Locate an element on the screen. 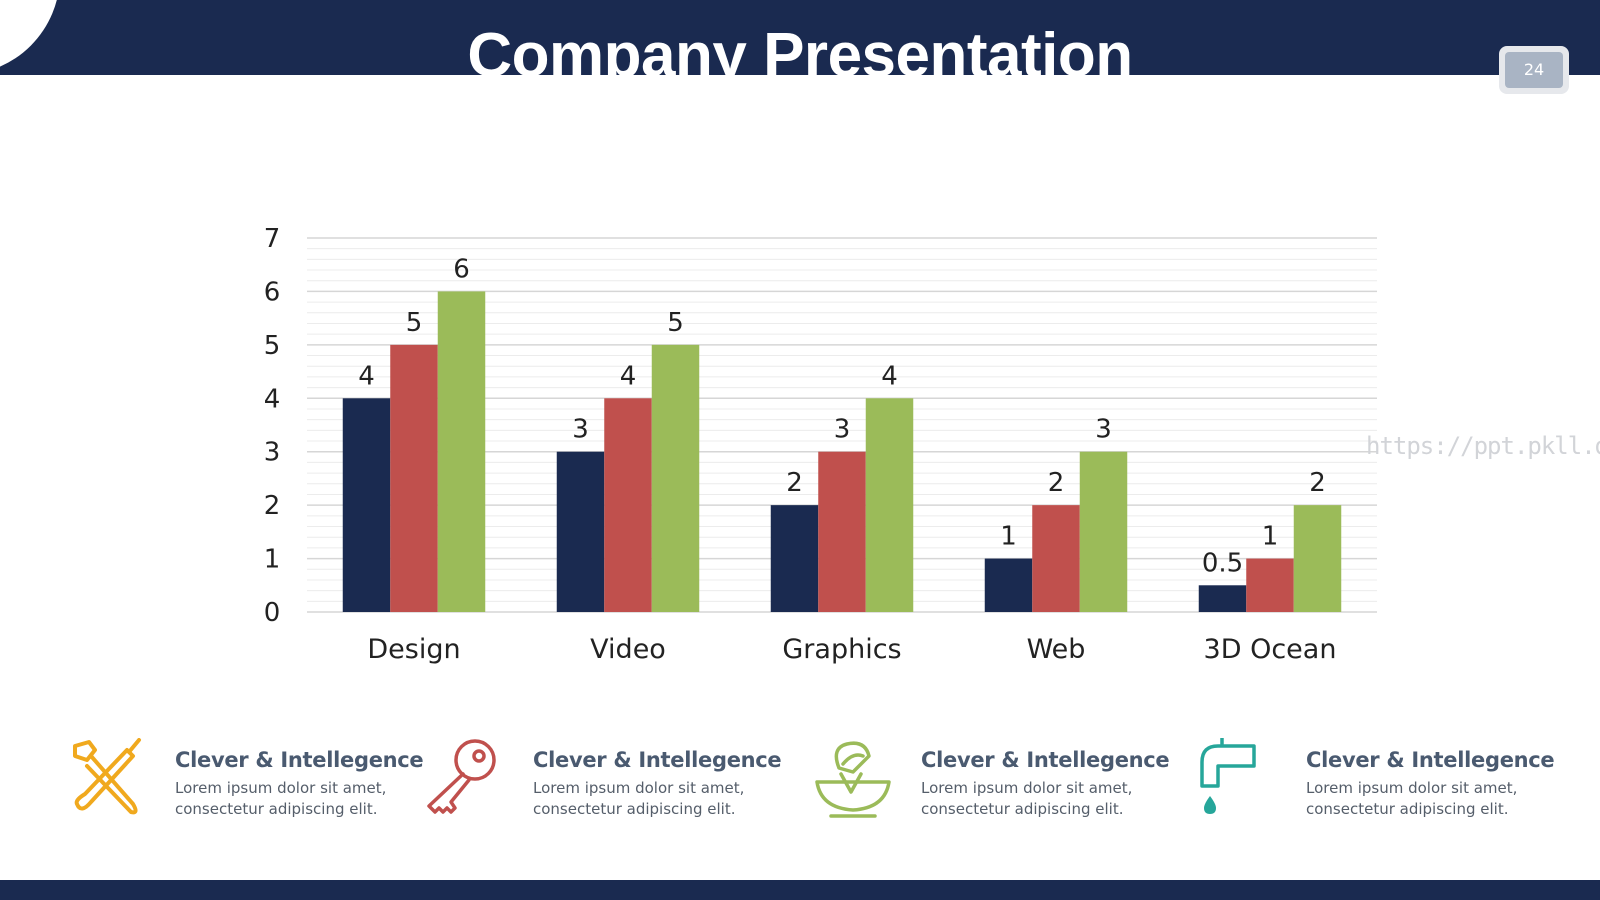  data-label: 0.5 is located at coordinates (1222, 563).